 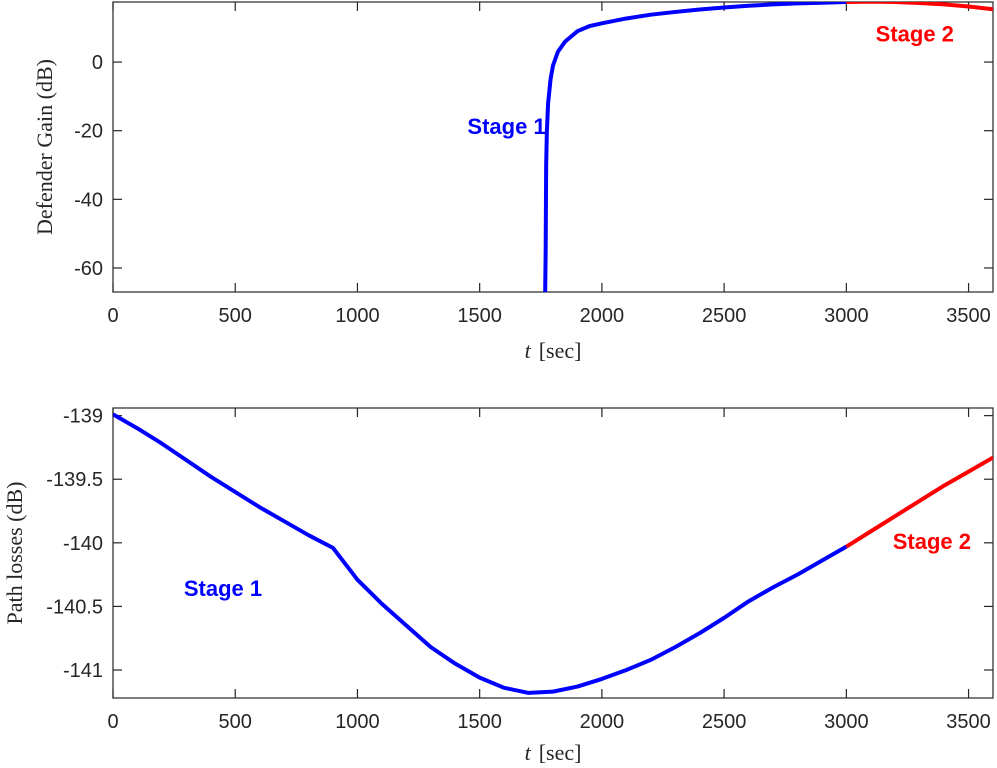 What do you see at coordinates (97, 63) in the screenshot?
I see `y-tick-label: 0` at bounding box center [97, 63].